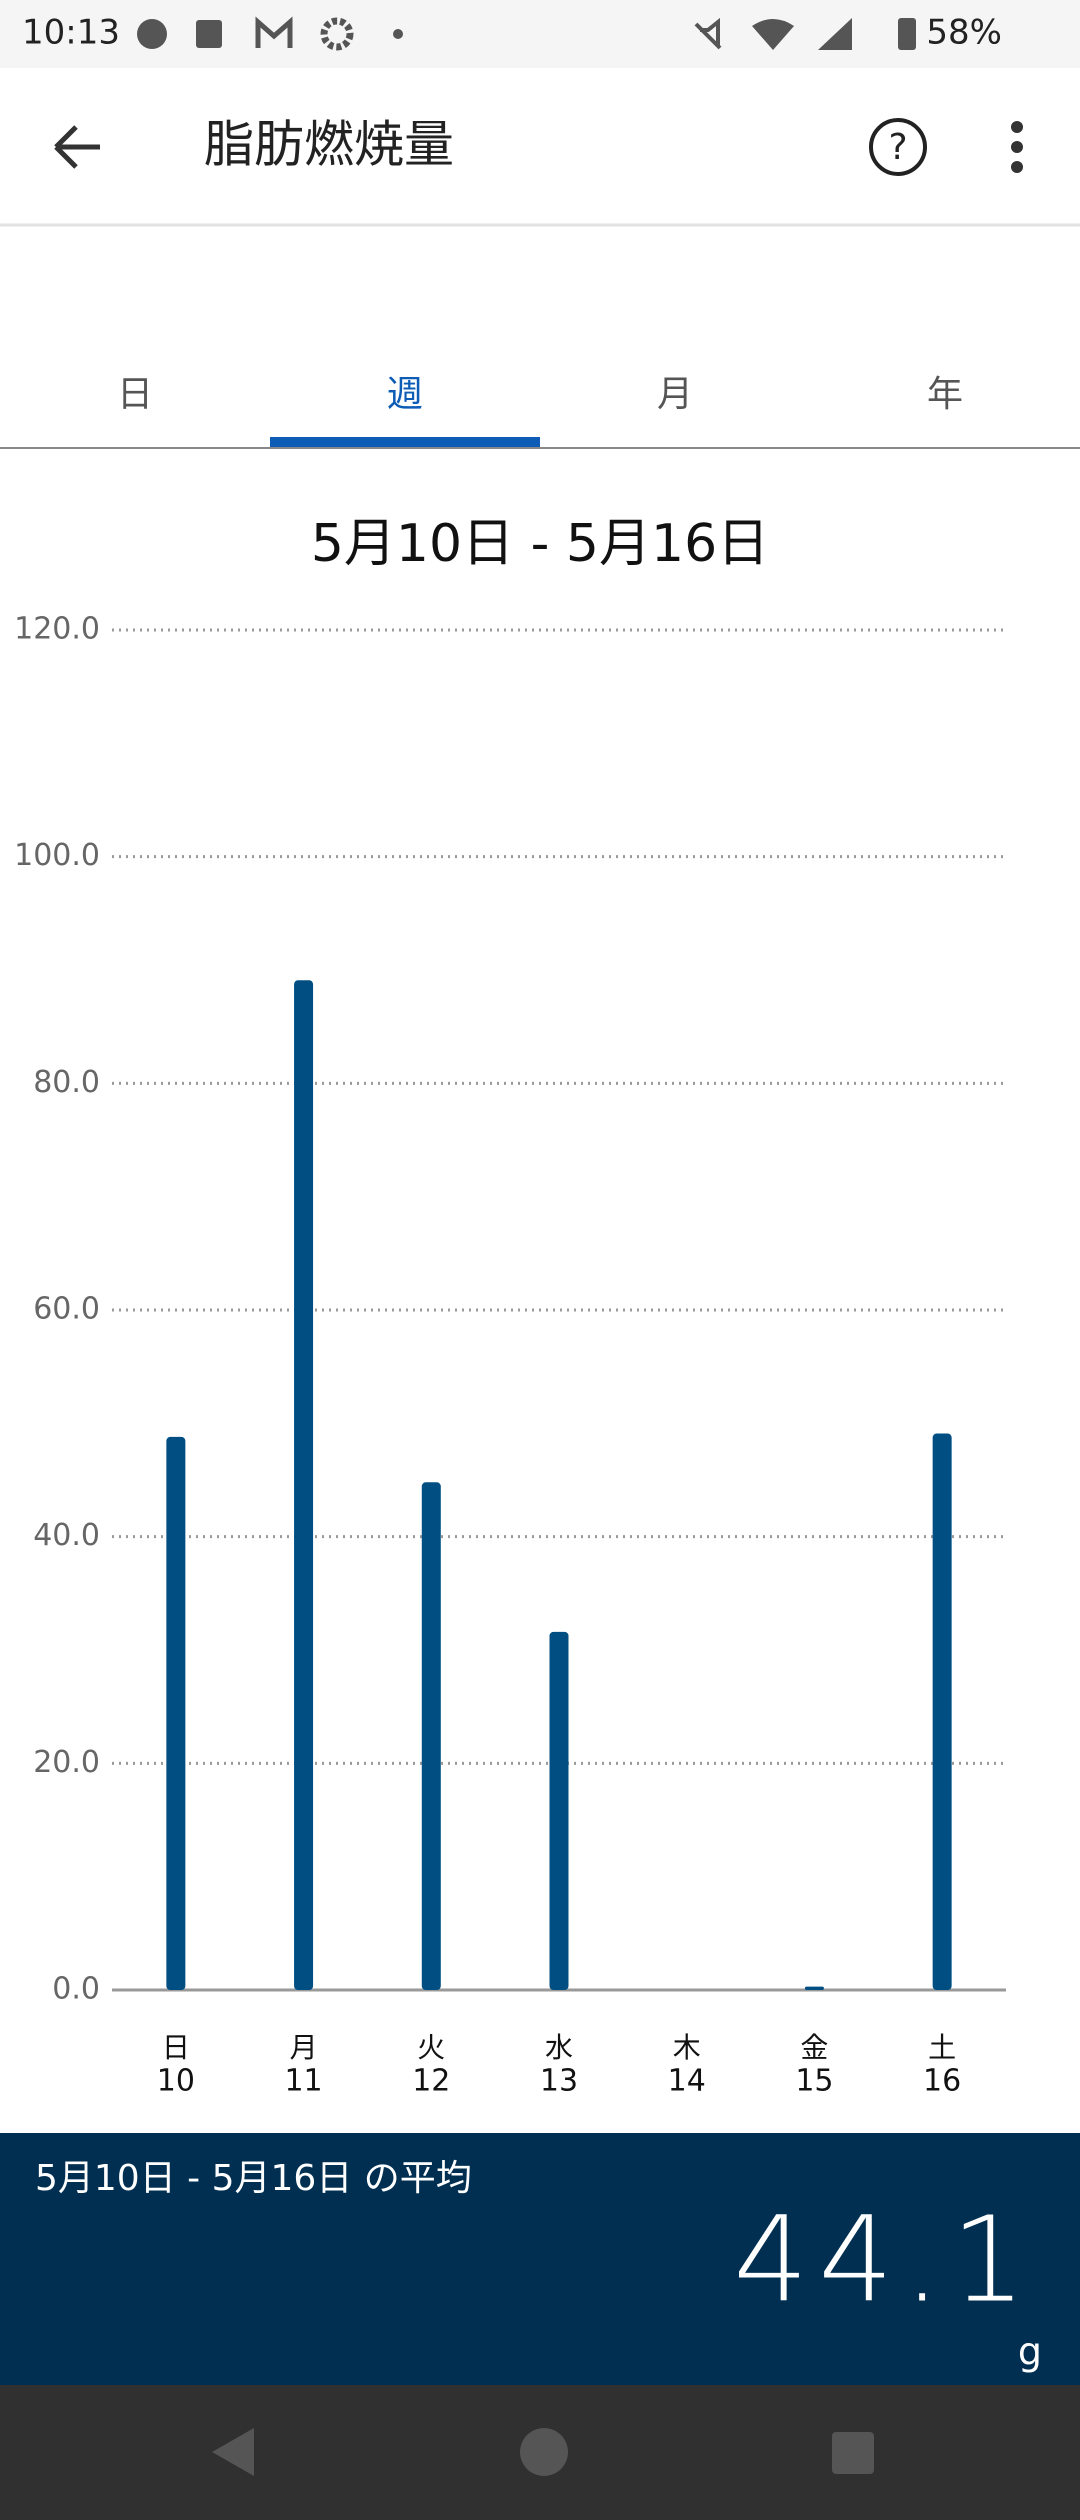 The width and height of the screenshot is (1080, 2520). What do you see at coordinates (66, 1762) in the screenshot?
I see `y-tick-label: 20.0` at bounding box center [66, 1762].